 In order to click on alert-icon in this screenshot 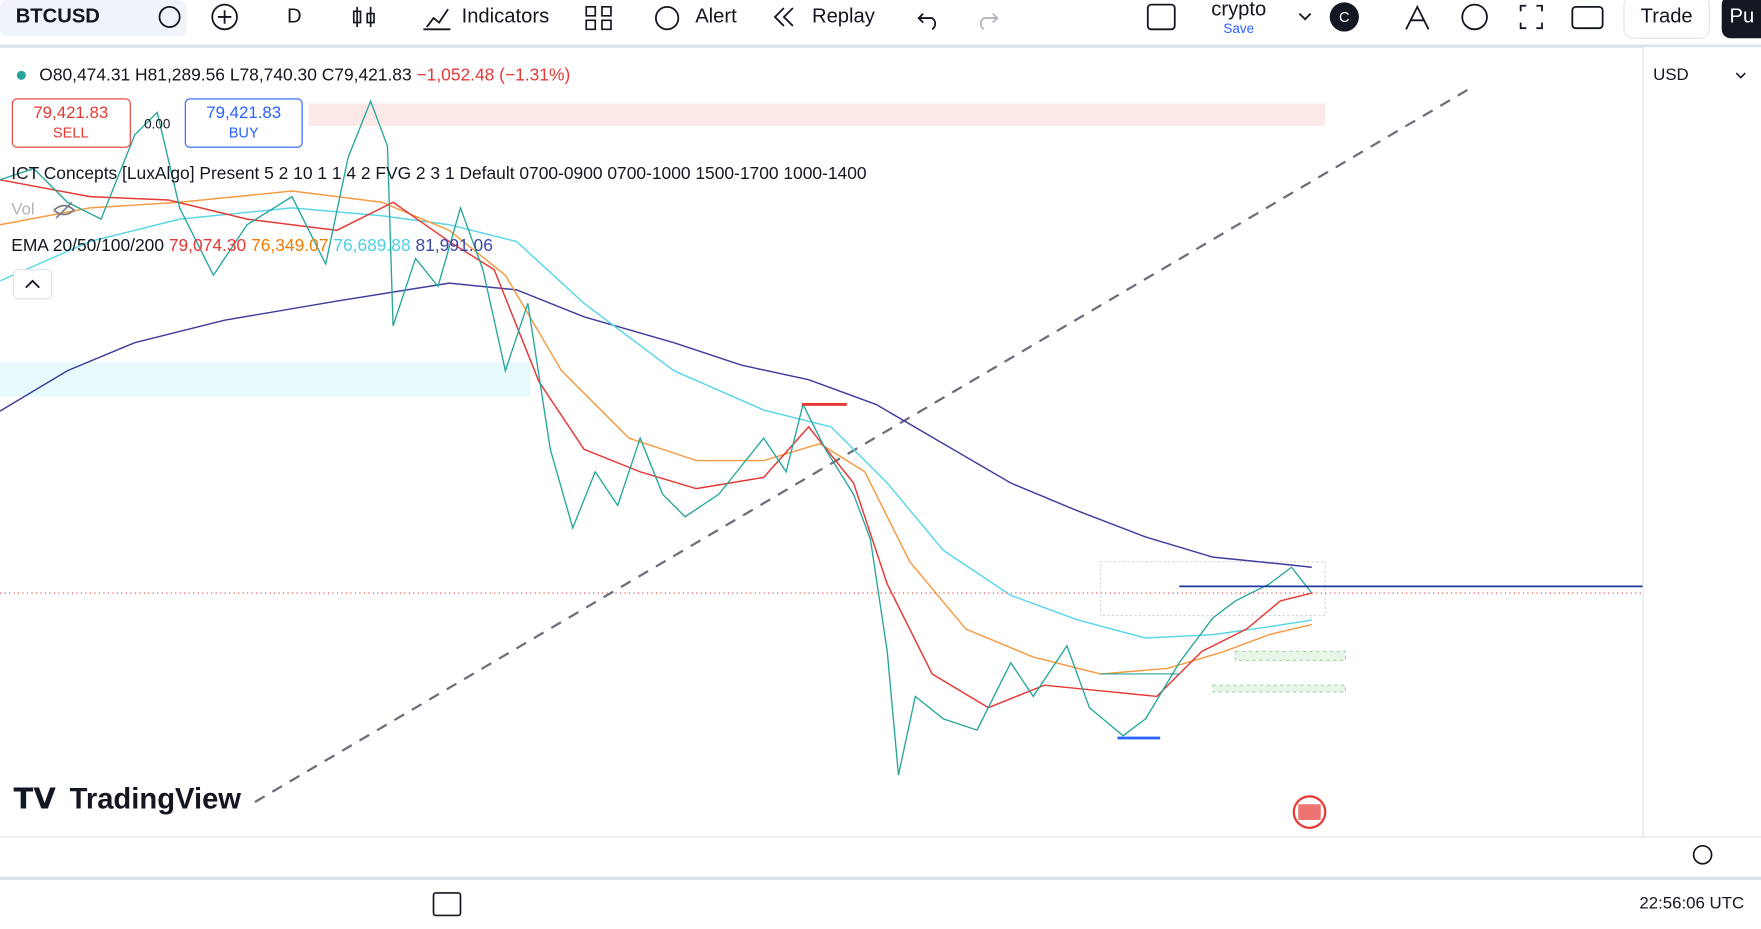, I will do `click(667, 18)`.